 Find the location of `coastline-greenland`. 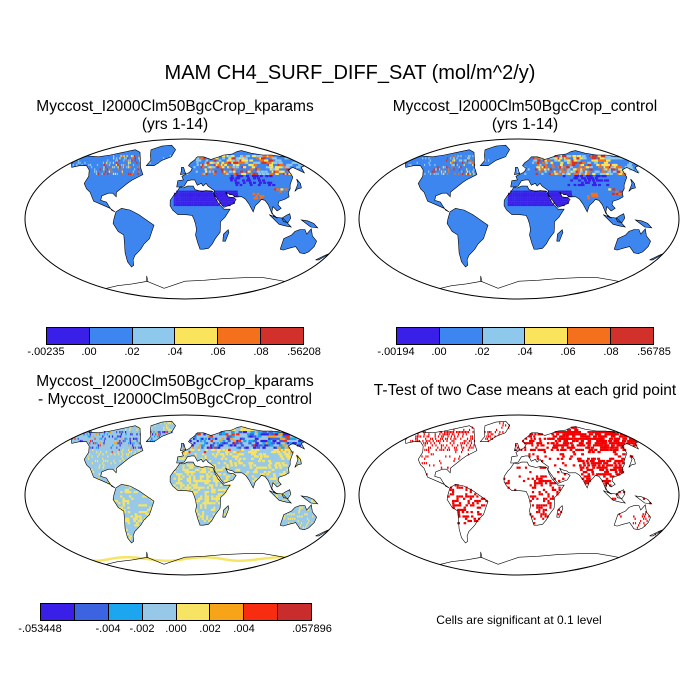

coastline-greenland is located at coordinates (160, 155).